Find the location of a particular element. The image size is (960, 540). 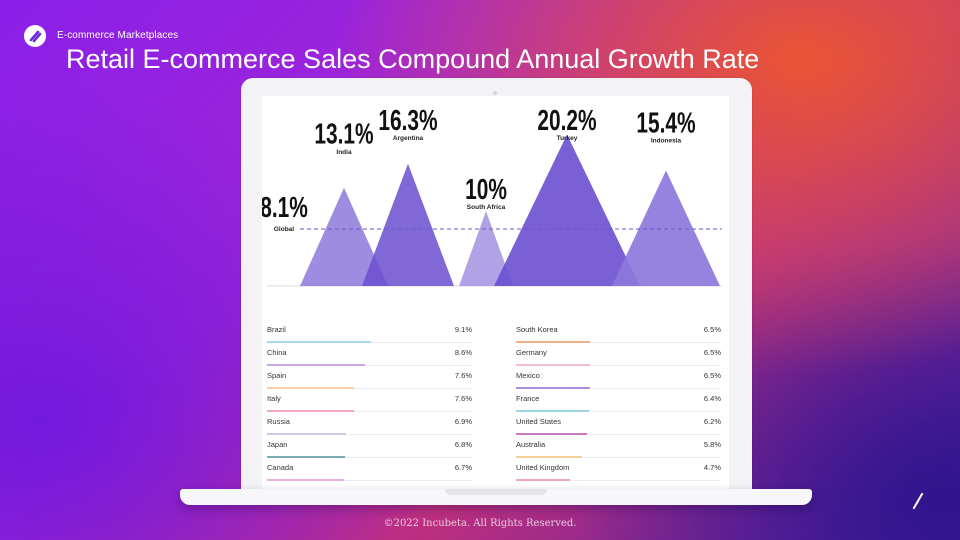

incubeta-logo is located at coordinates (35, 36).